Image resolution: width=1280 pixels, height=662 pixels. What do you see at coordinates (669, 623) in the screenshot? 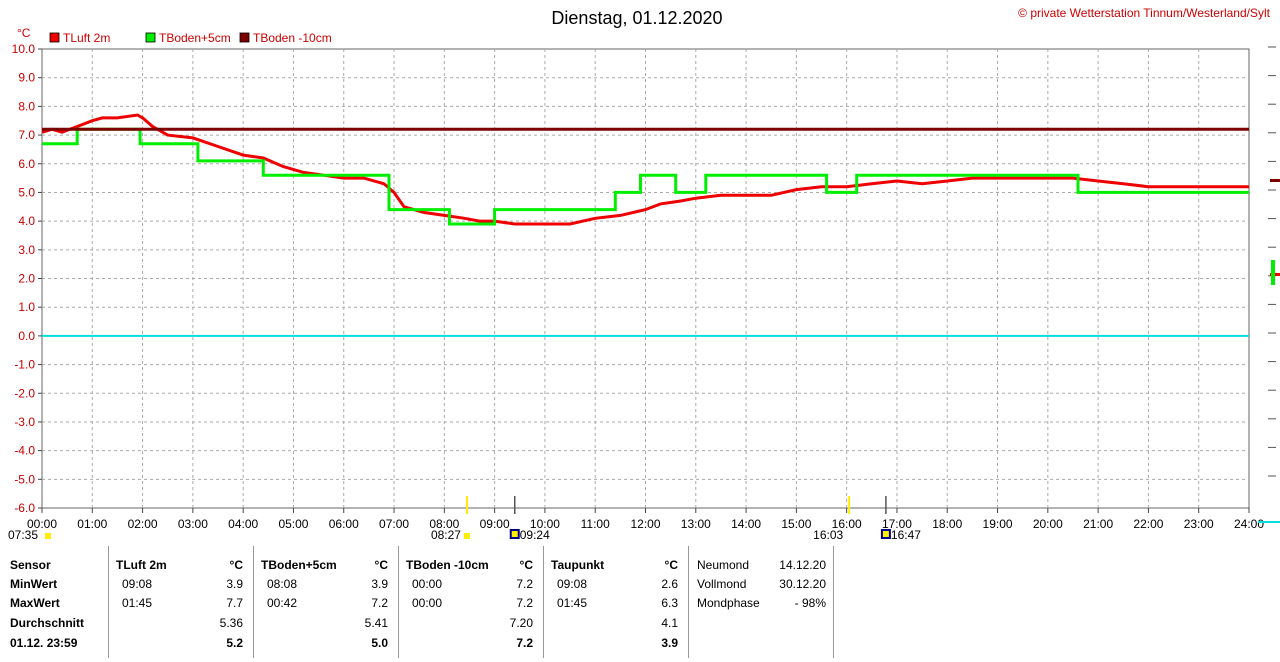
I see `avg-value: 4.1` at bounding box center [669, 623].